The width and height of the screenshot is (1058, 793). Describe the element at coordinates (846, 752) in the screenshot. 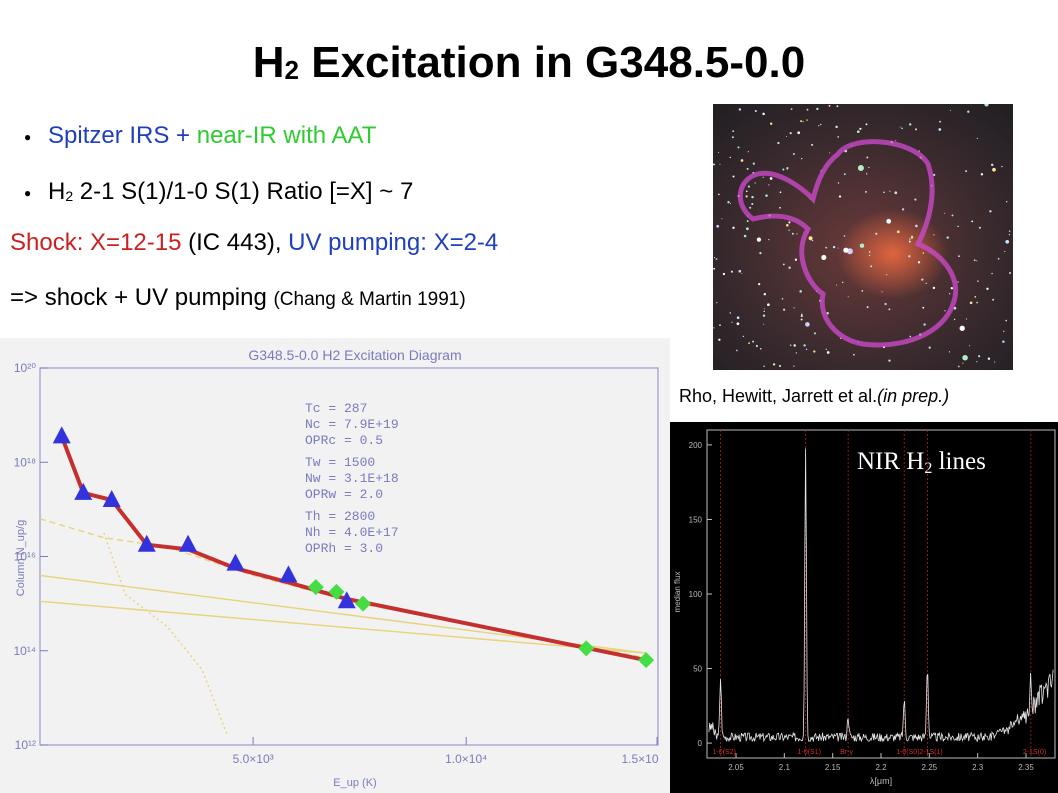

I see `line-label: Br-γ` at that location.